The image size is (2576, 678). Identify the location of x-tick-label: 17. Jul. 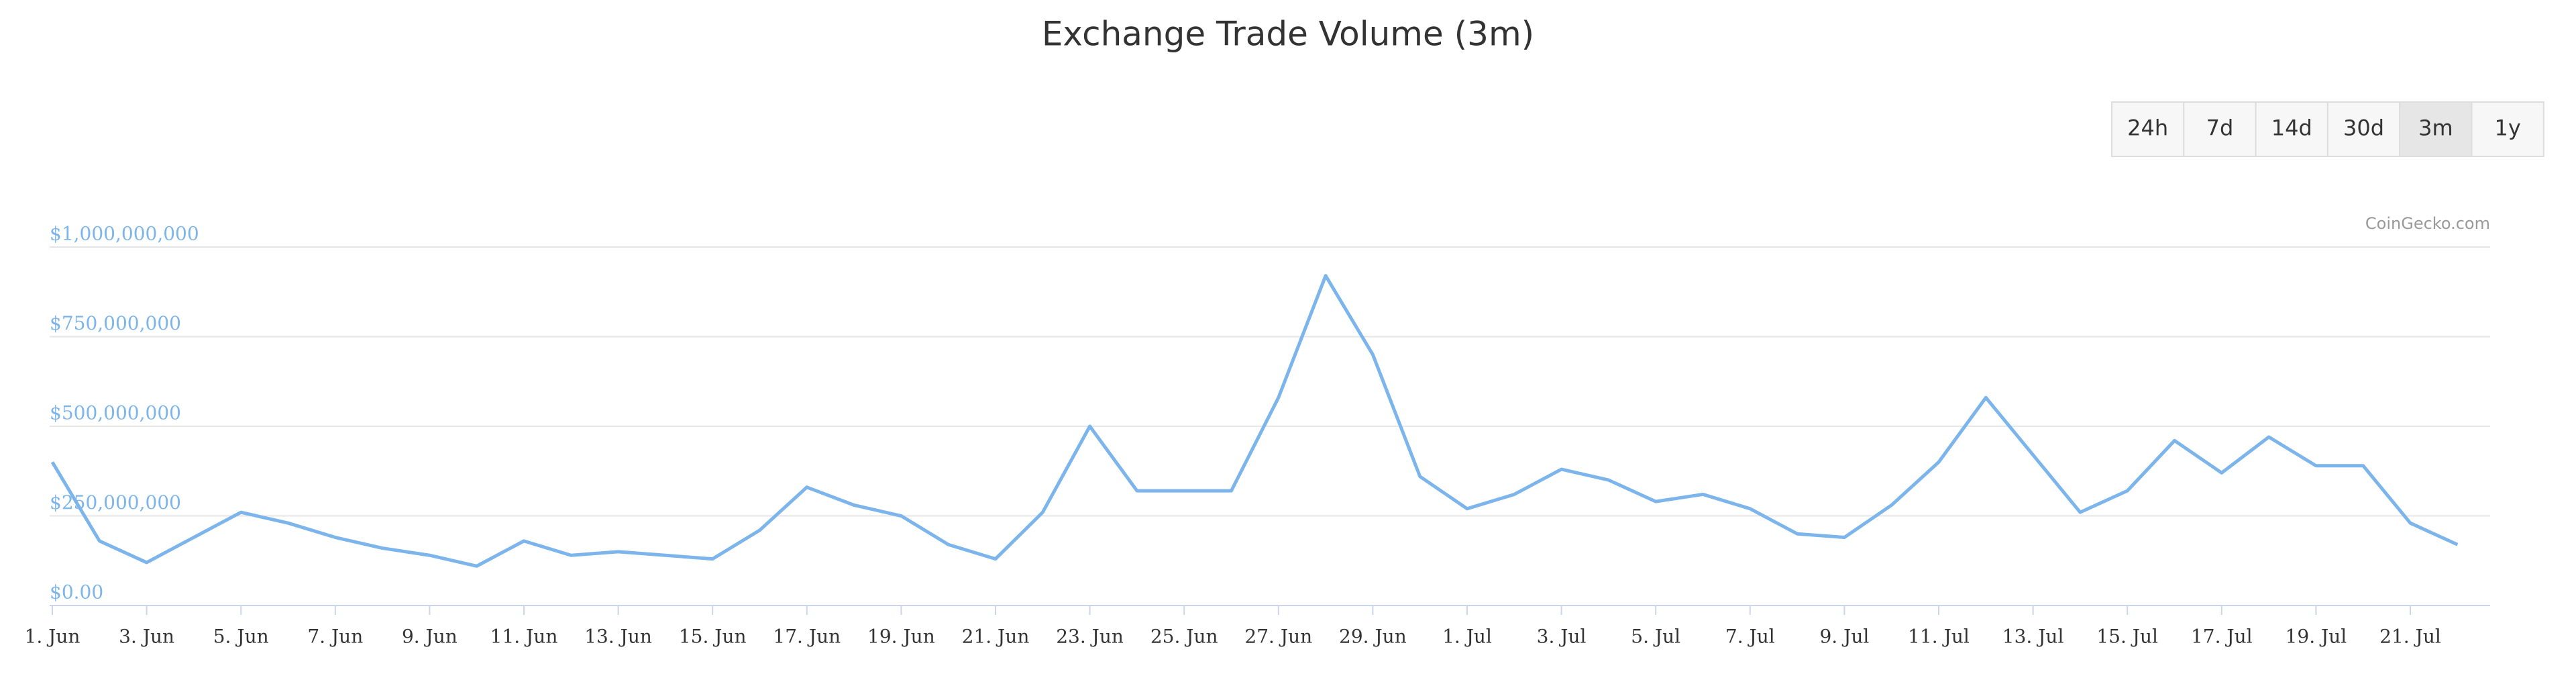
(2222, 637).